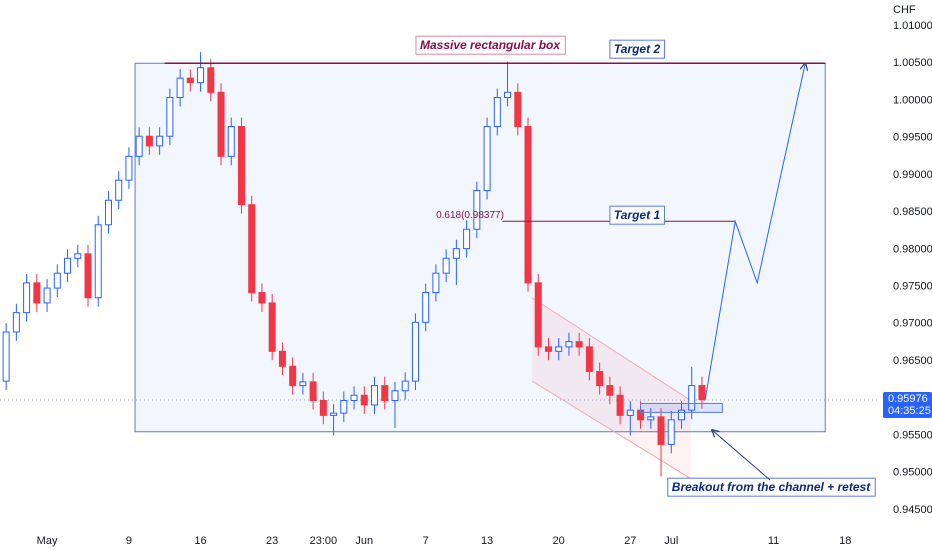 The height and width of the screenshot is (550, 932). Describe the element at coordinates (912, 510) in the screenshot. I see `y-tick-label: 0.94500` at that location.